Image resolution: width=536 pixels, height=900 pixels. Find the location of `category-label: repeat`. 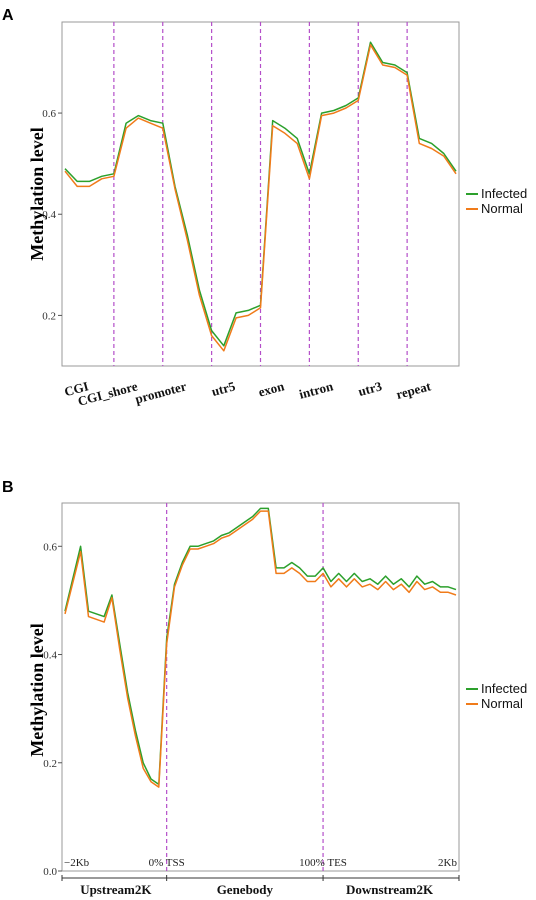

category-label: repeat is located at coordinates (414, 390).